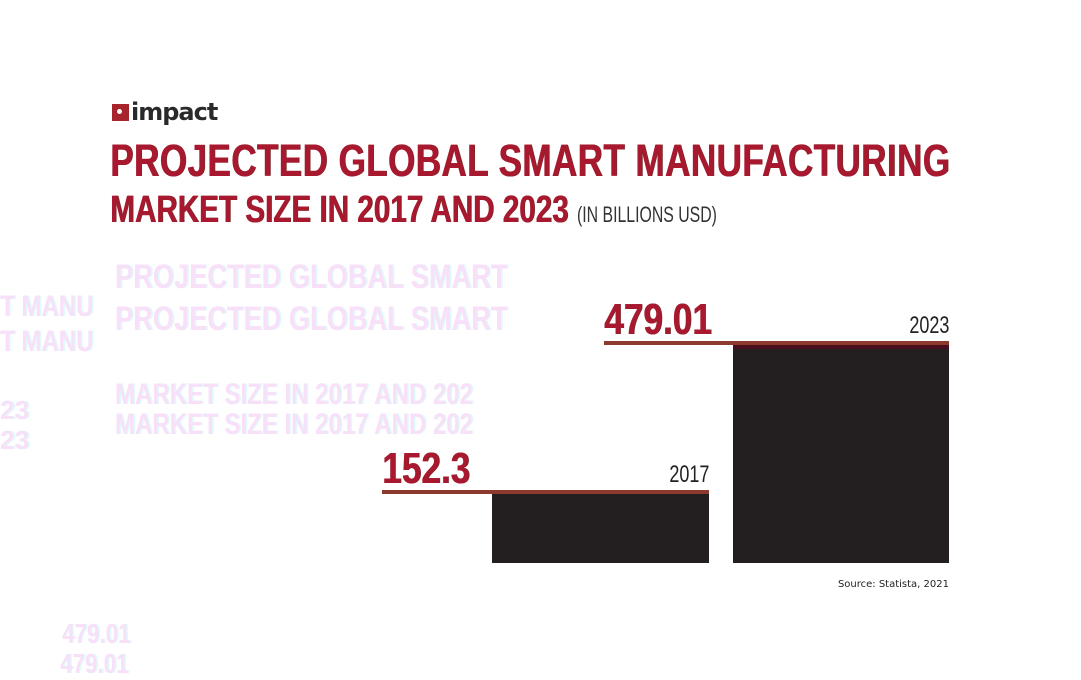 Image resolution: width=1081 pixels, height=680 pixels. I want to click on bar-rule-2017, so click(545, 492).